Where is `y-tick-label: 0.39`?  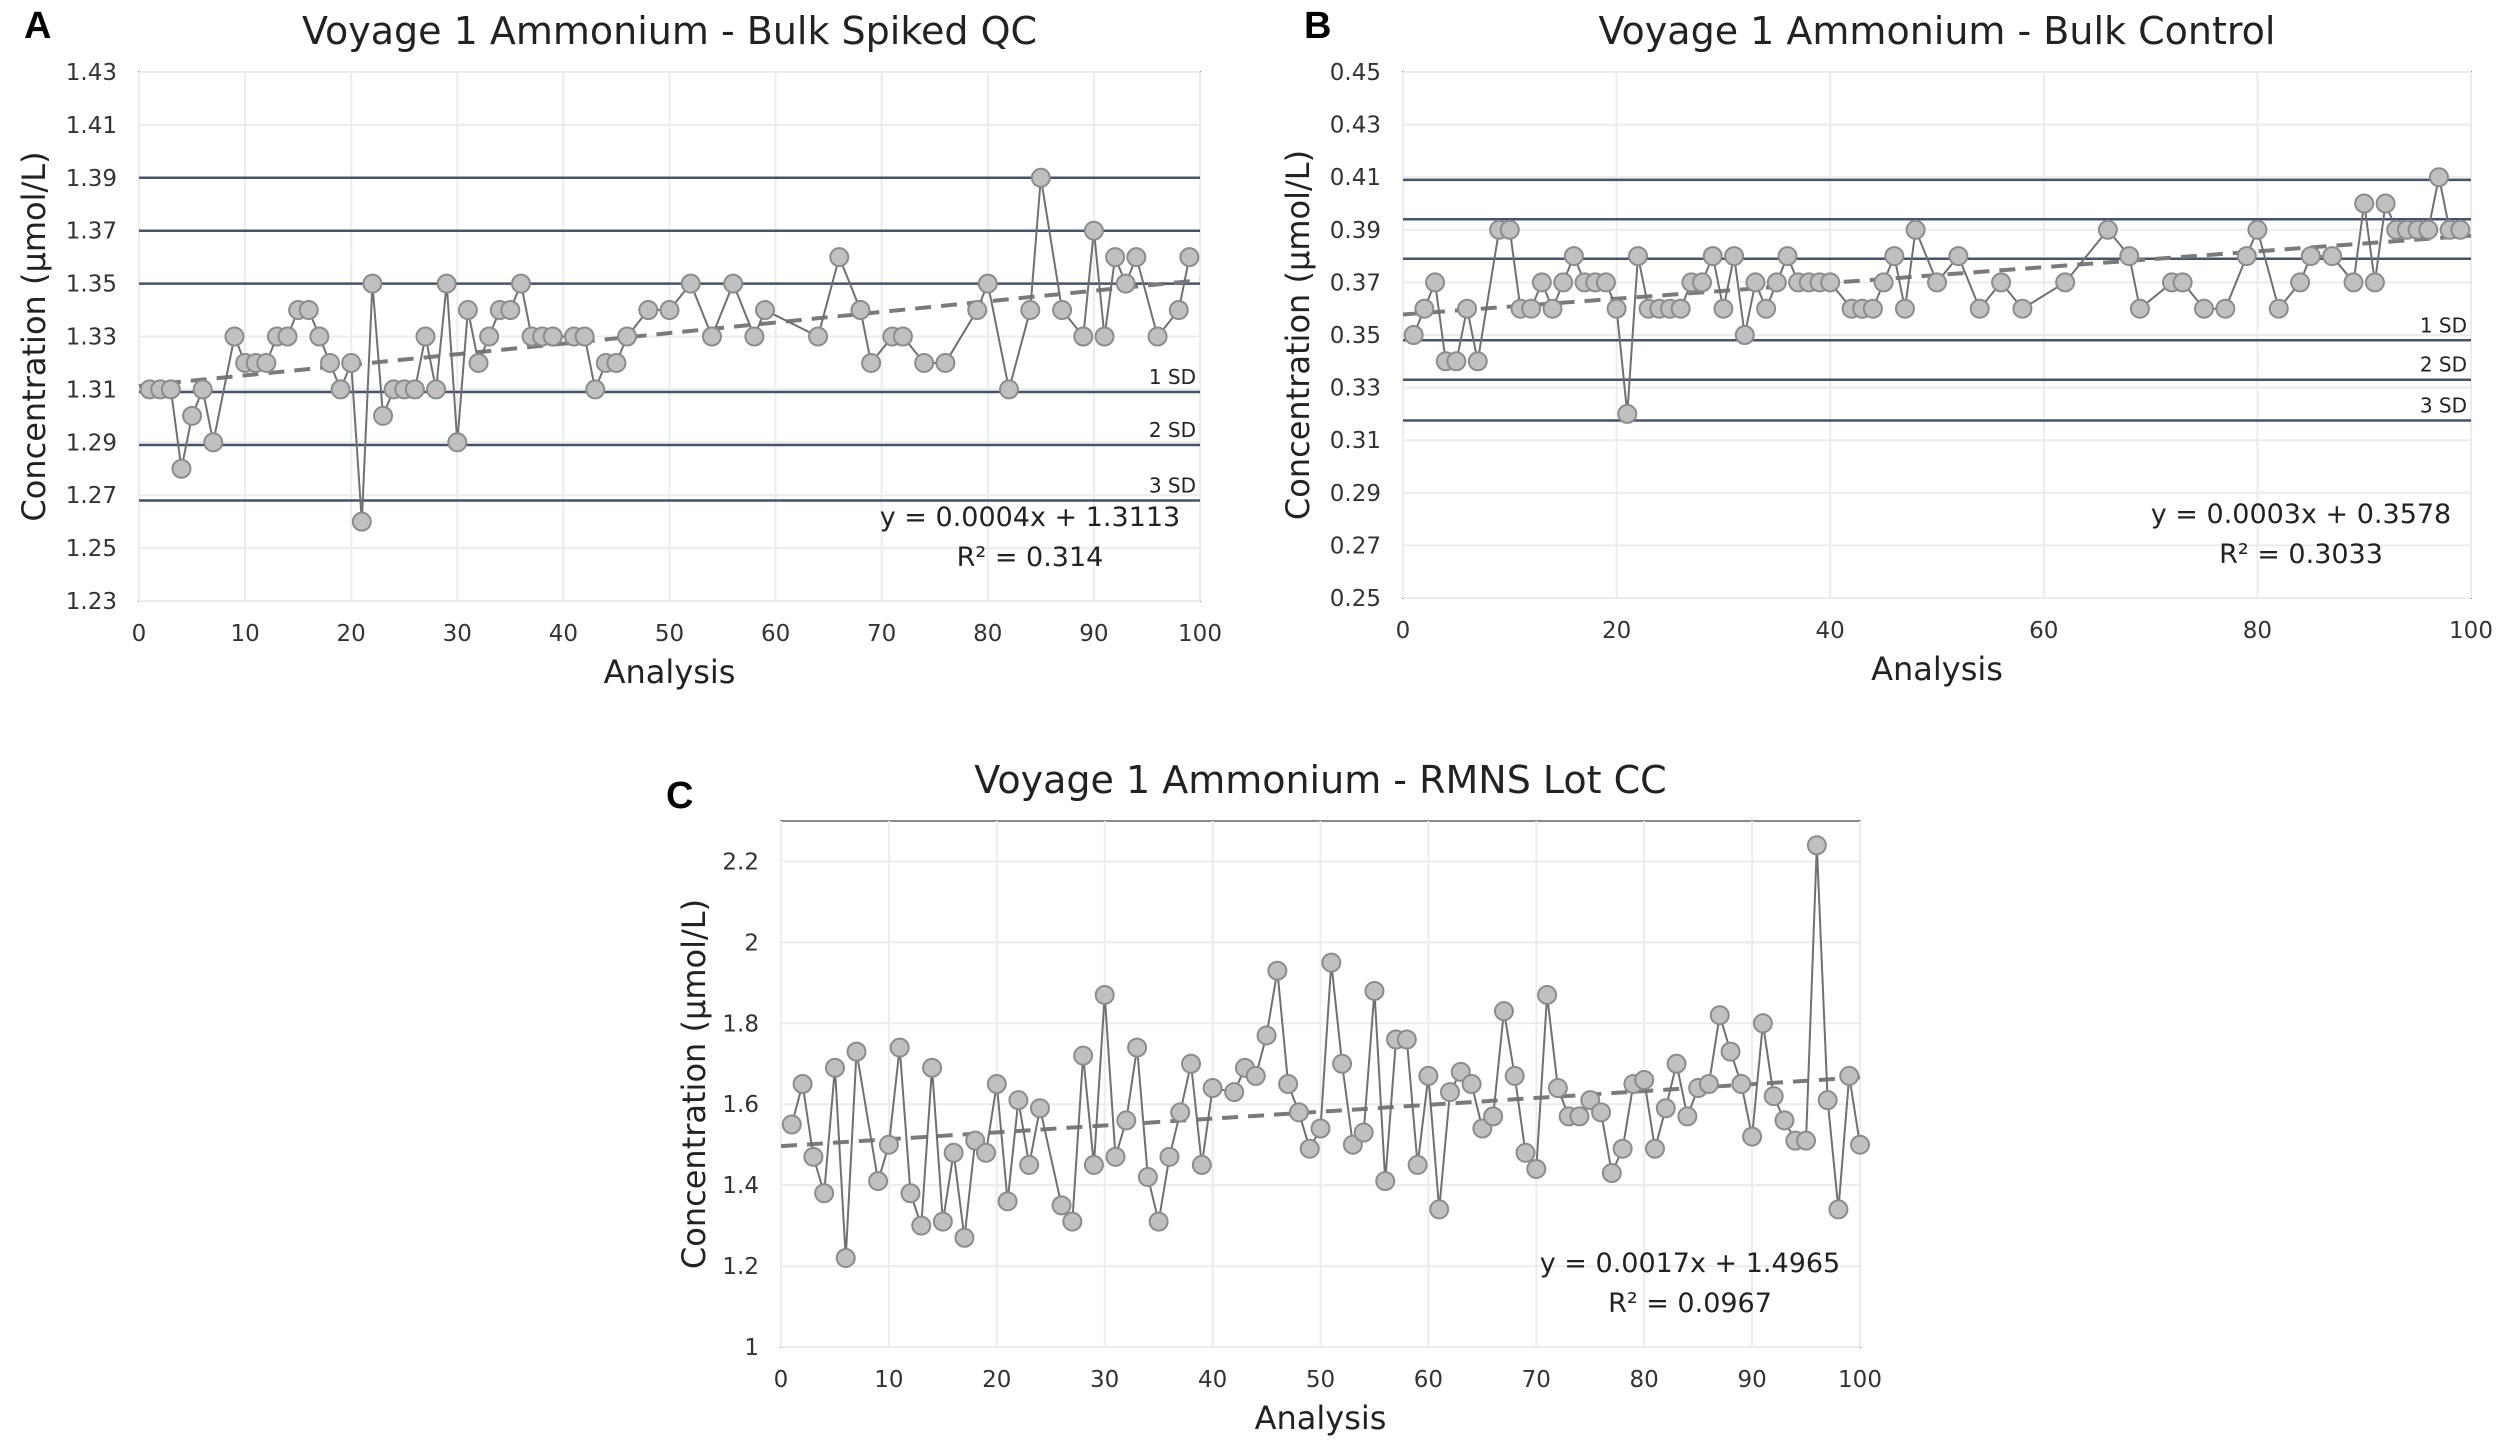 y-tick-label: 0.39 is located at coordinates (1355, 231).